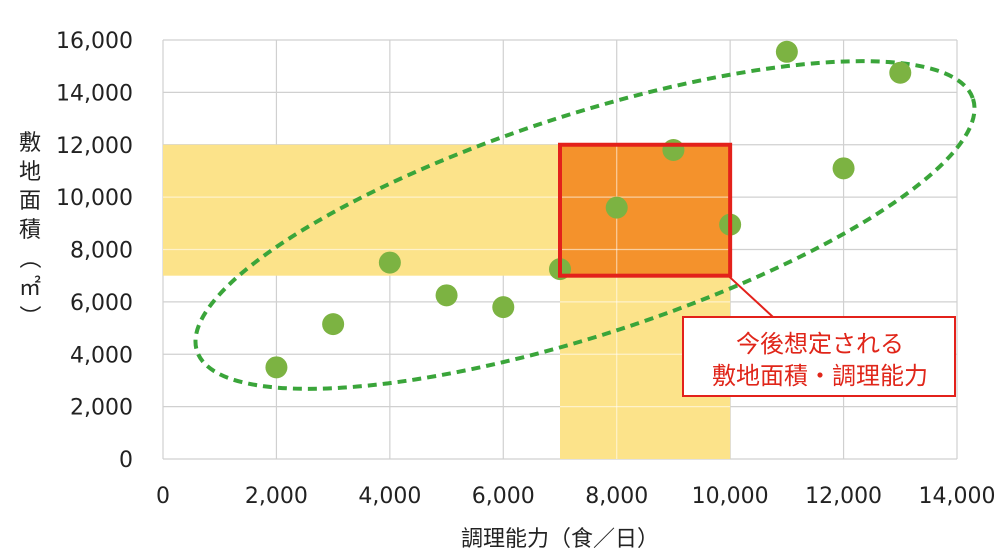 This screenshot has width=1000, height=552. I want to click on callout-connector, so click(750, 296).